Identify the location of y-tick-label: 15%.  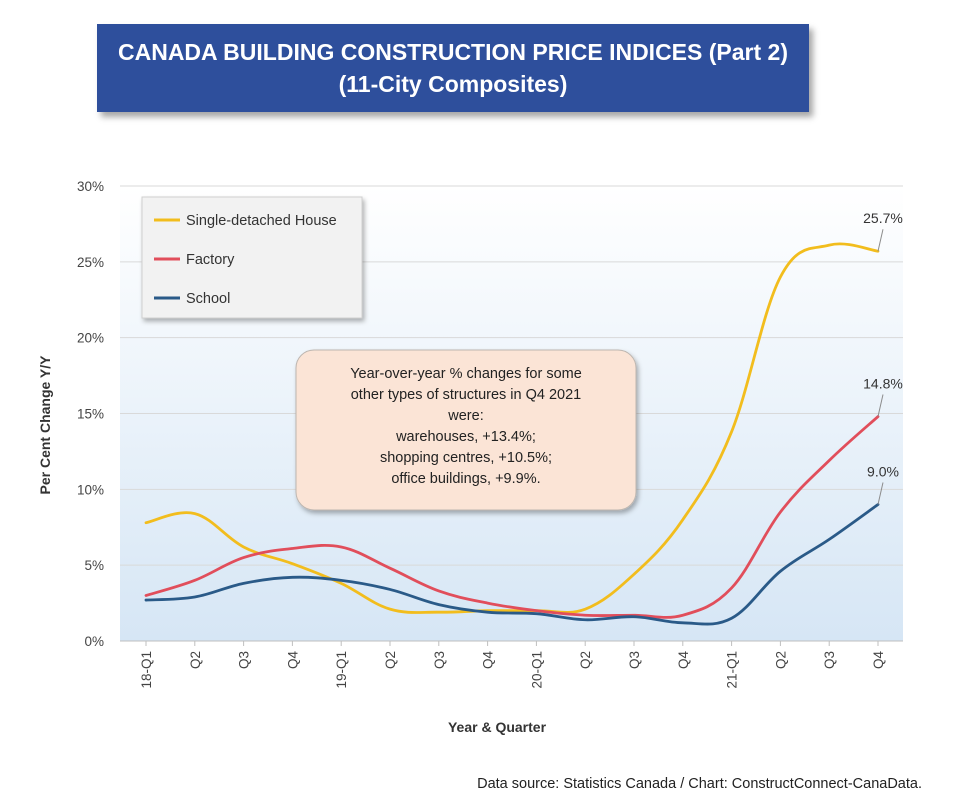
(90, 414).